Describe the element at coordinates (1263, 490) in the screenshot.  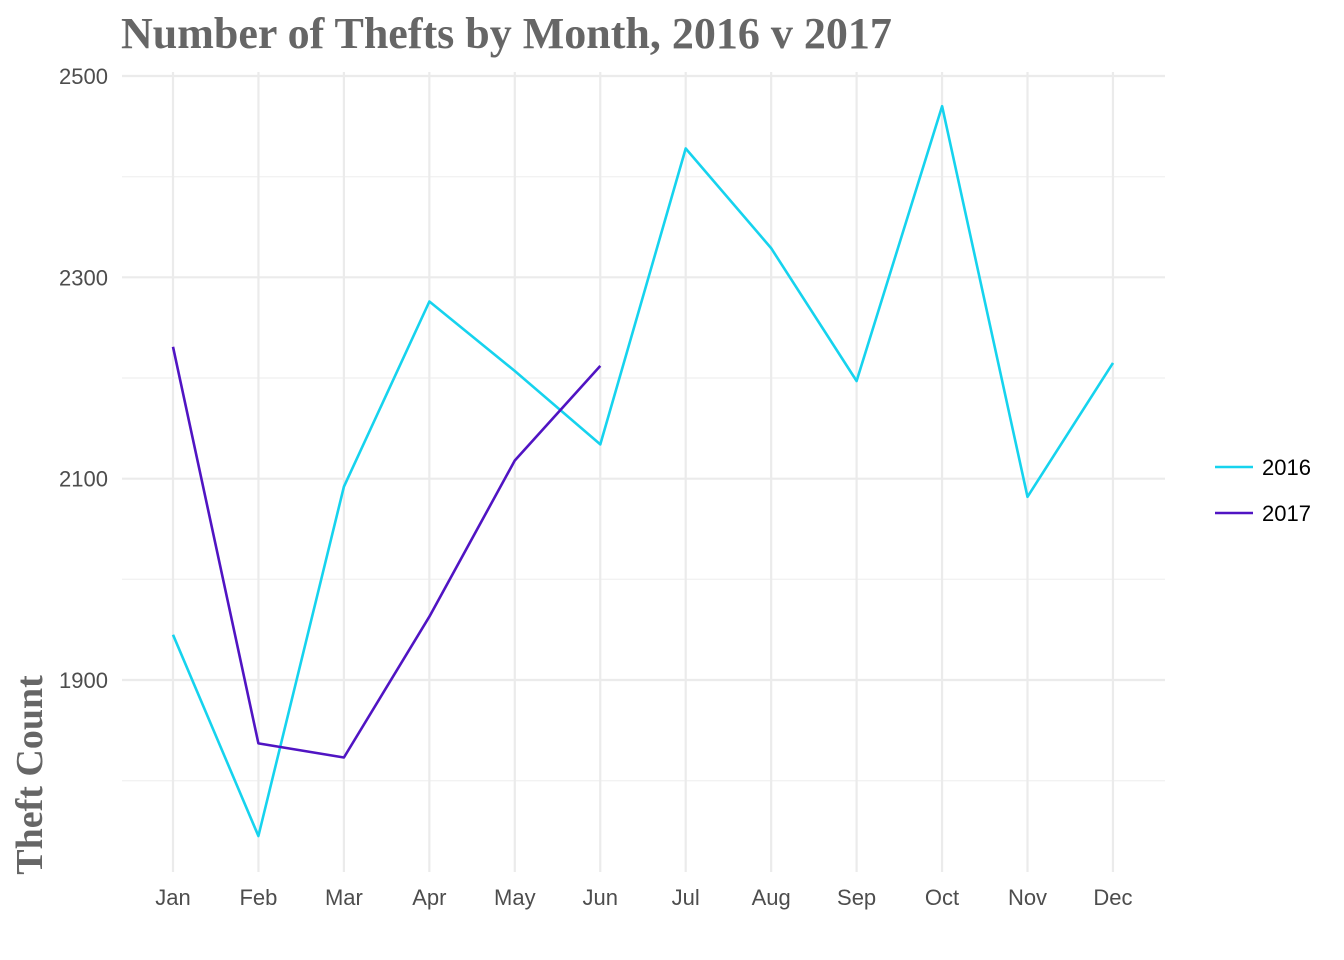
I see `legend: 2016 2017` at that location.